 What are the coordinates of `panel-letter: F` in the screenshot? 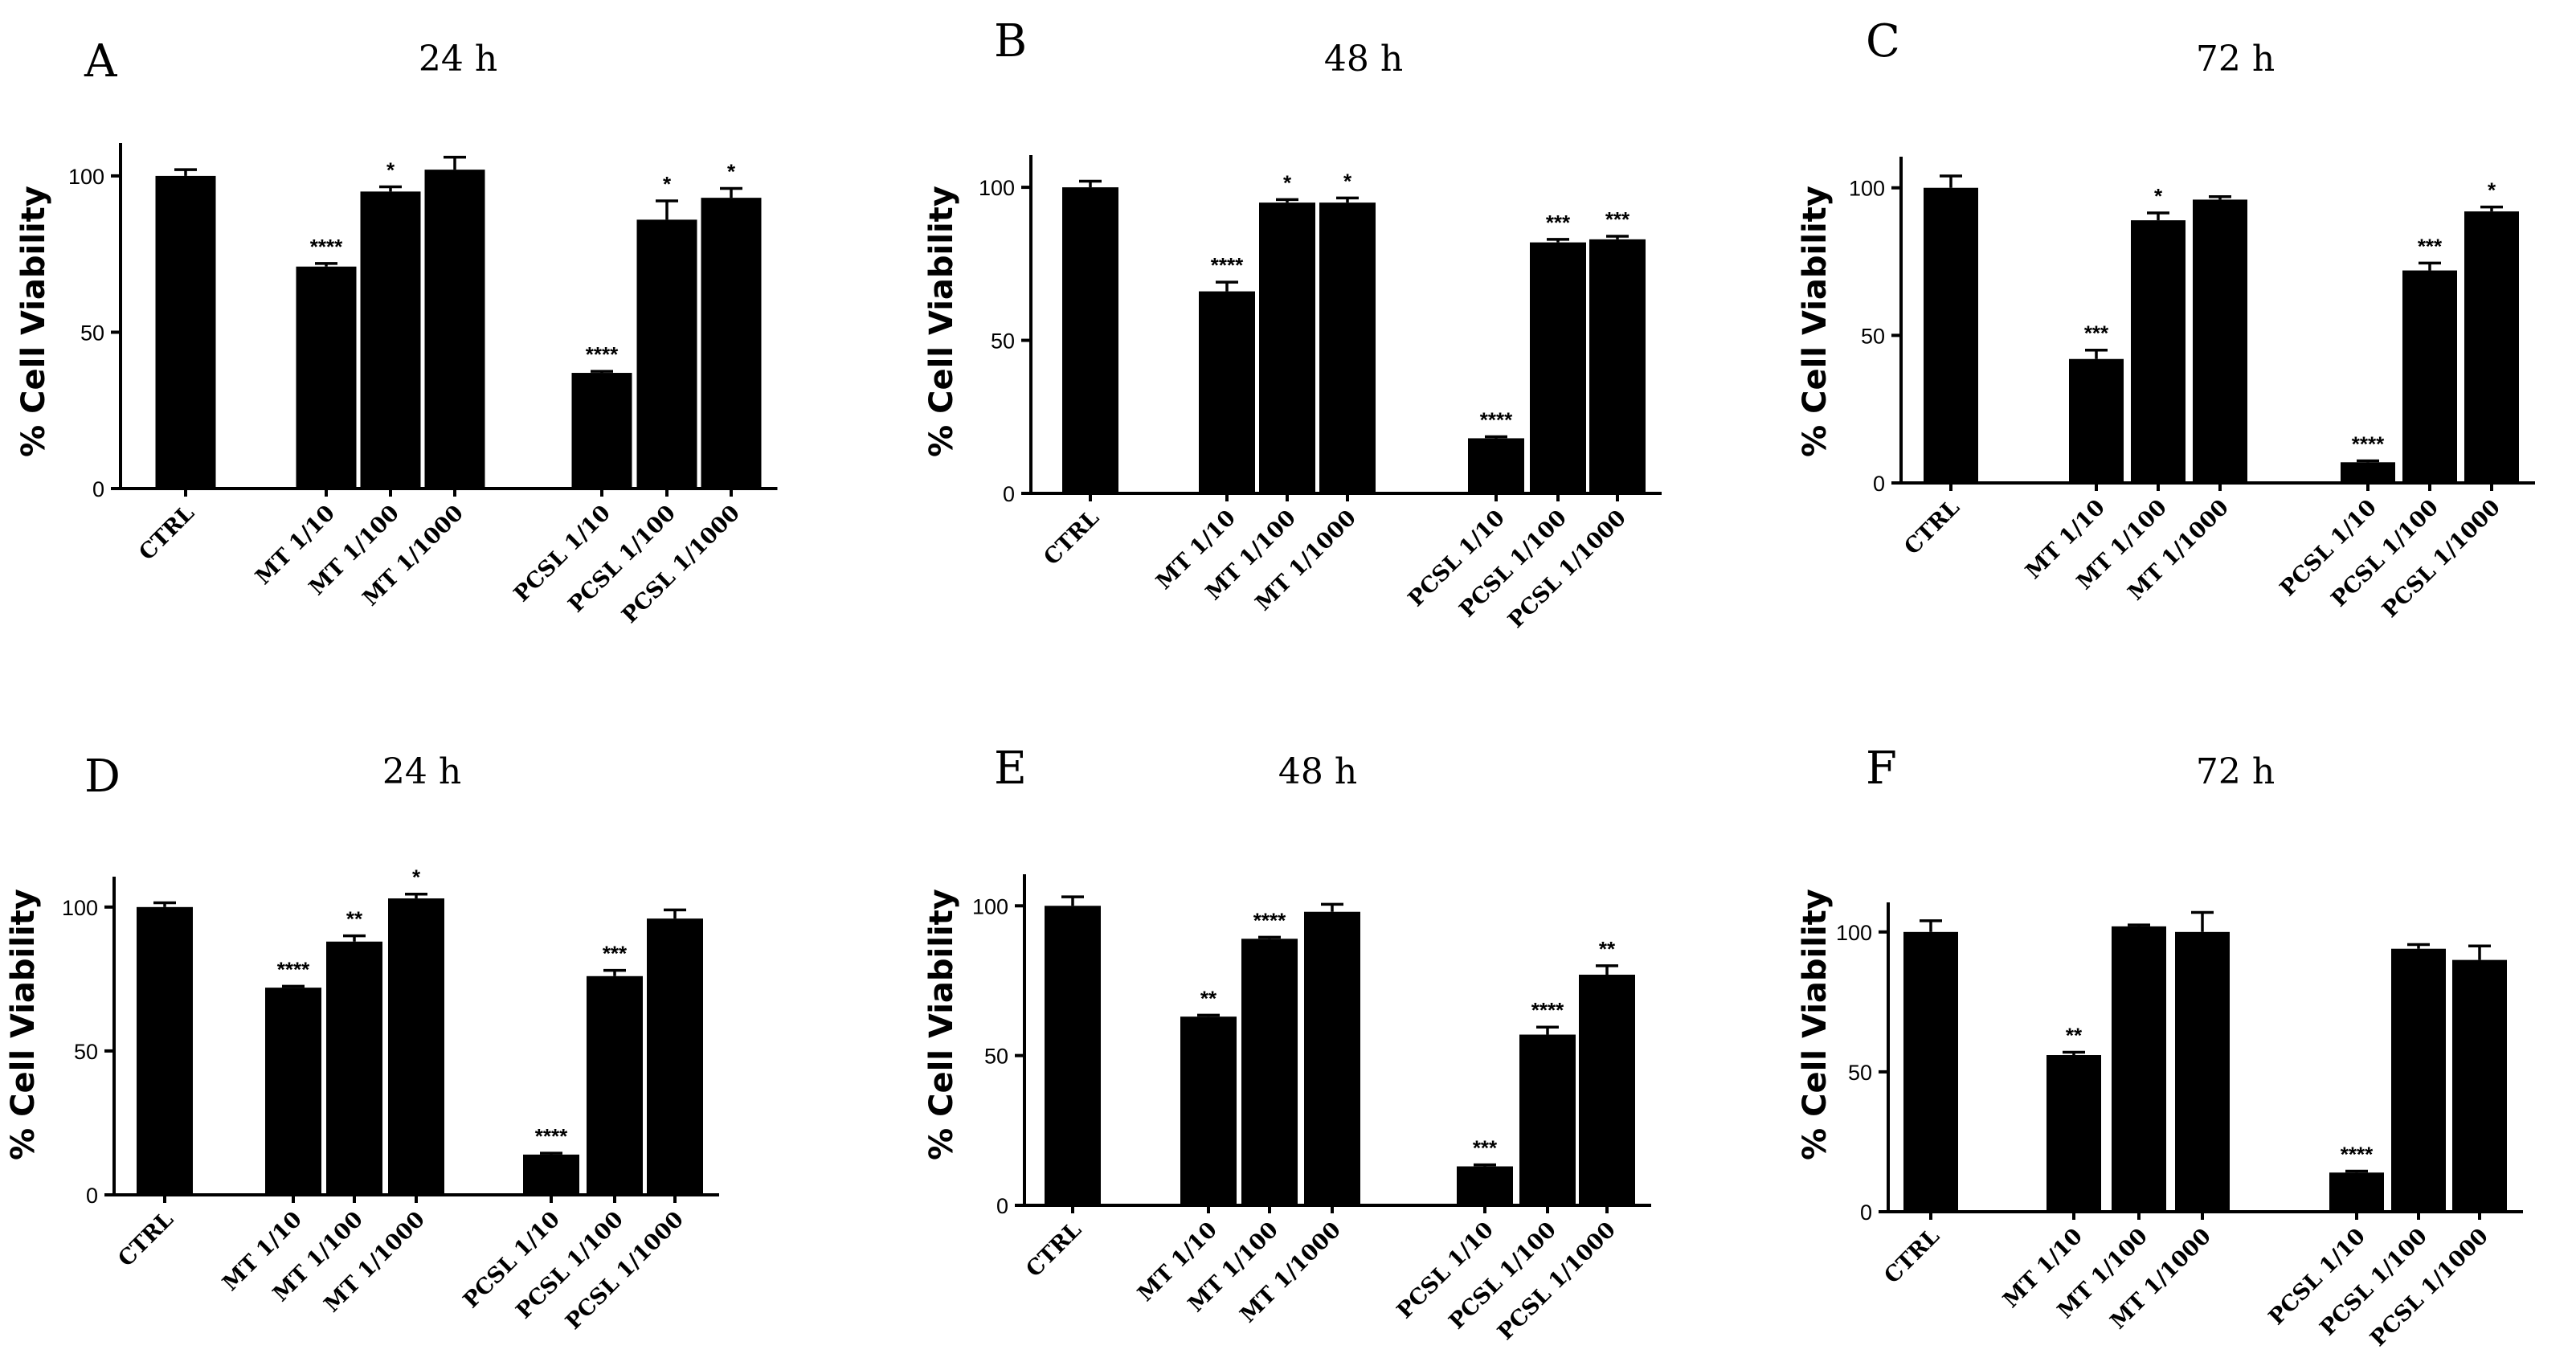 It's located at (1882, 768).